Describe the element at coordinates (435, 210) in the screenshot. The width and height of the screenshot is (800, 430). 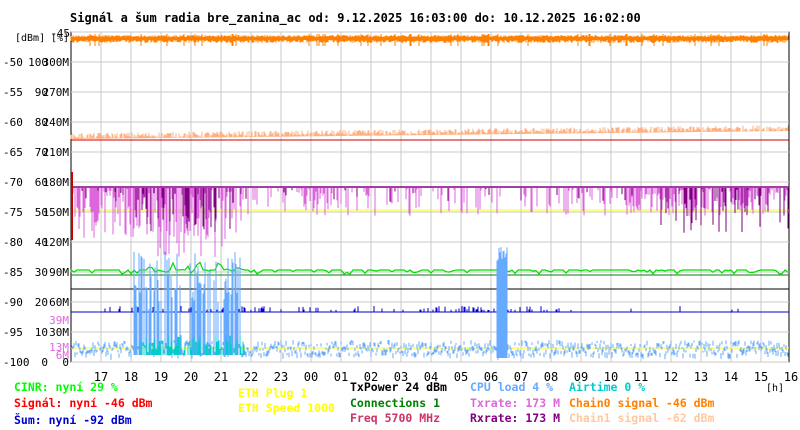
I see `rxrate-series` at that location.